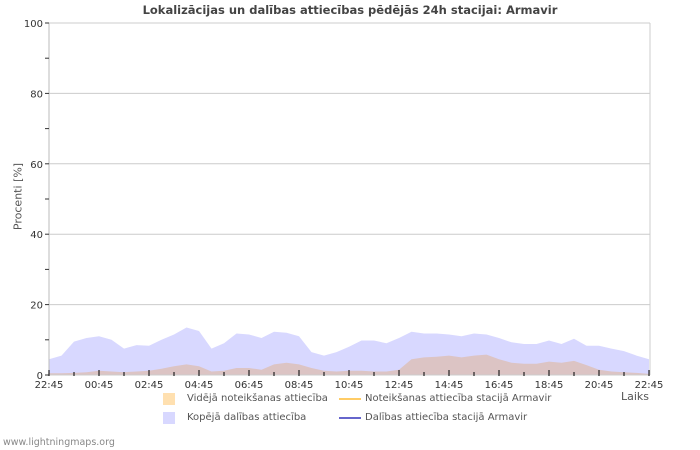 The height and width of the screenshot is (450, 700). What do you see at coordinates (40, 376) in the screenshot?
I see `y-tick-label: 0` at bounding box center [40, 376].